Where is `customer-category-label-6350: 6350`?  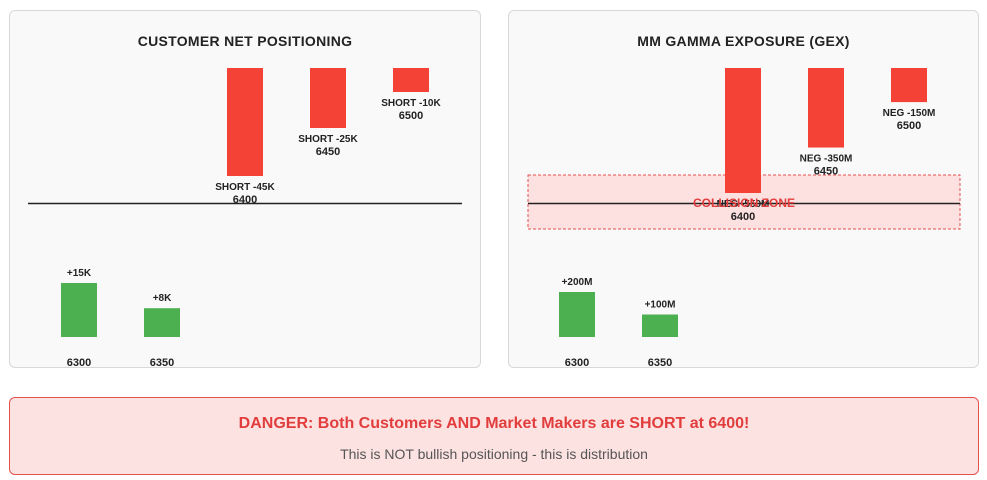
customer-category-label-6350: 6350 is located at coordinates (162, 363).